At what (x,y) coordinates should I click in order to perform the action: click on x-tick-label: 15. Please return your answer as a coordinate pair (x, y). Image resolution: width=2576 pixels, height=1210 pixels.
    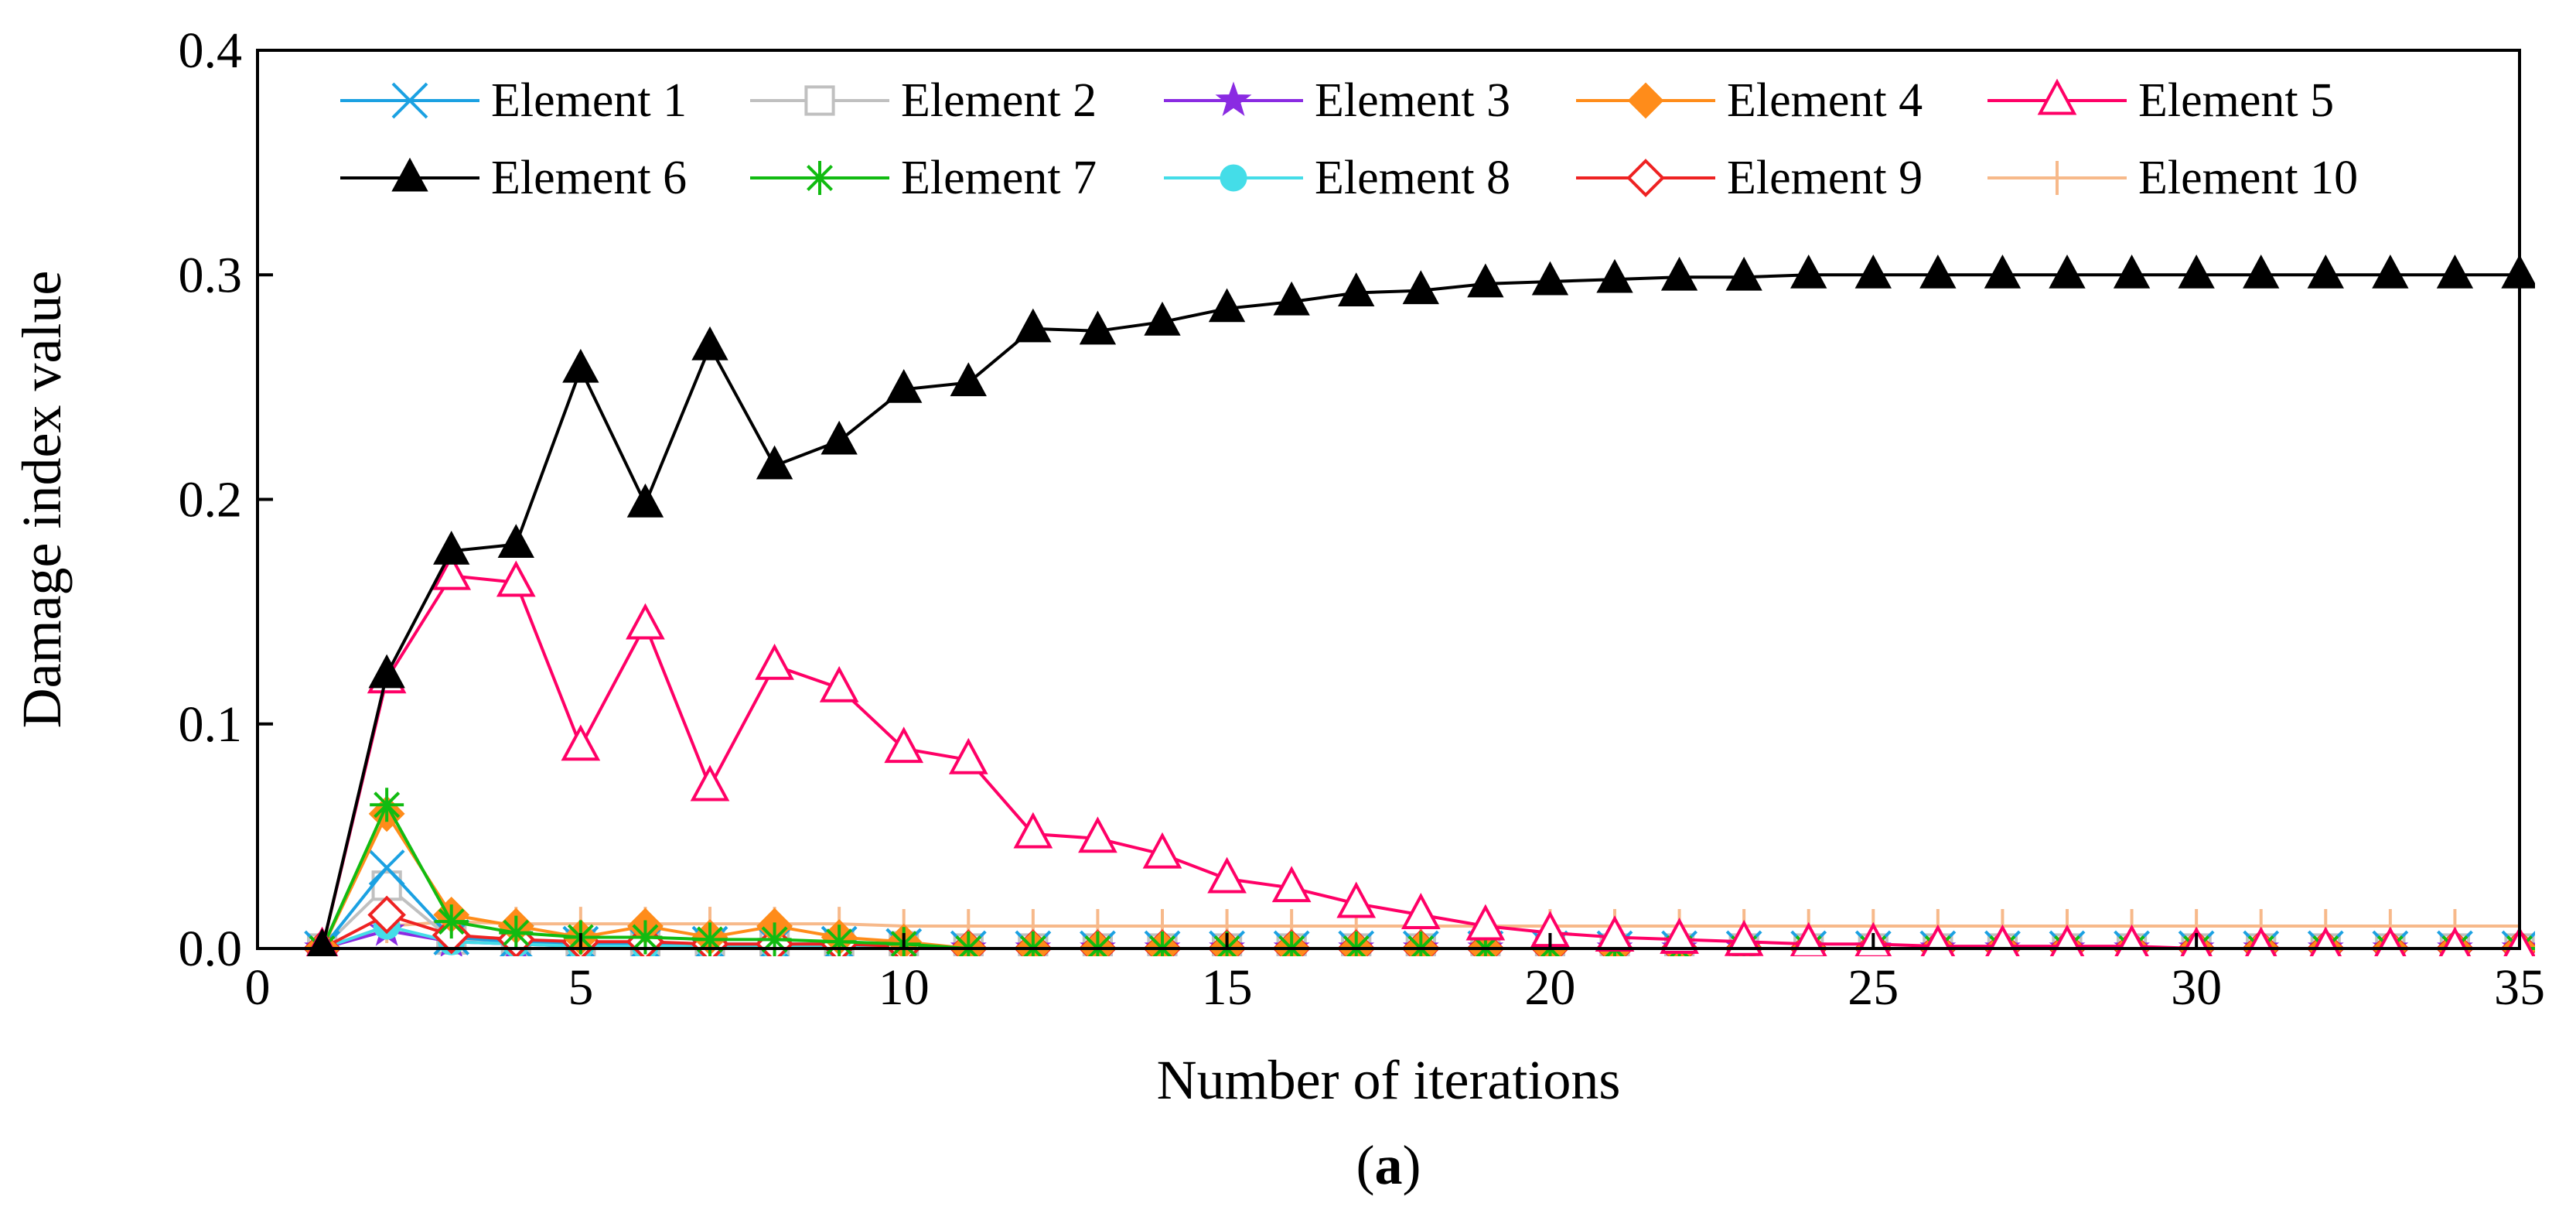
    Looking at the image, I should click on (1228, 988).